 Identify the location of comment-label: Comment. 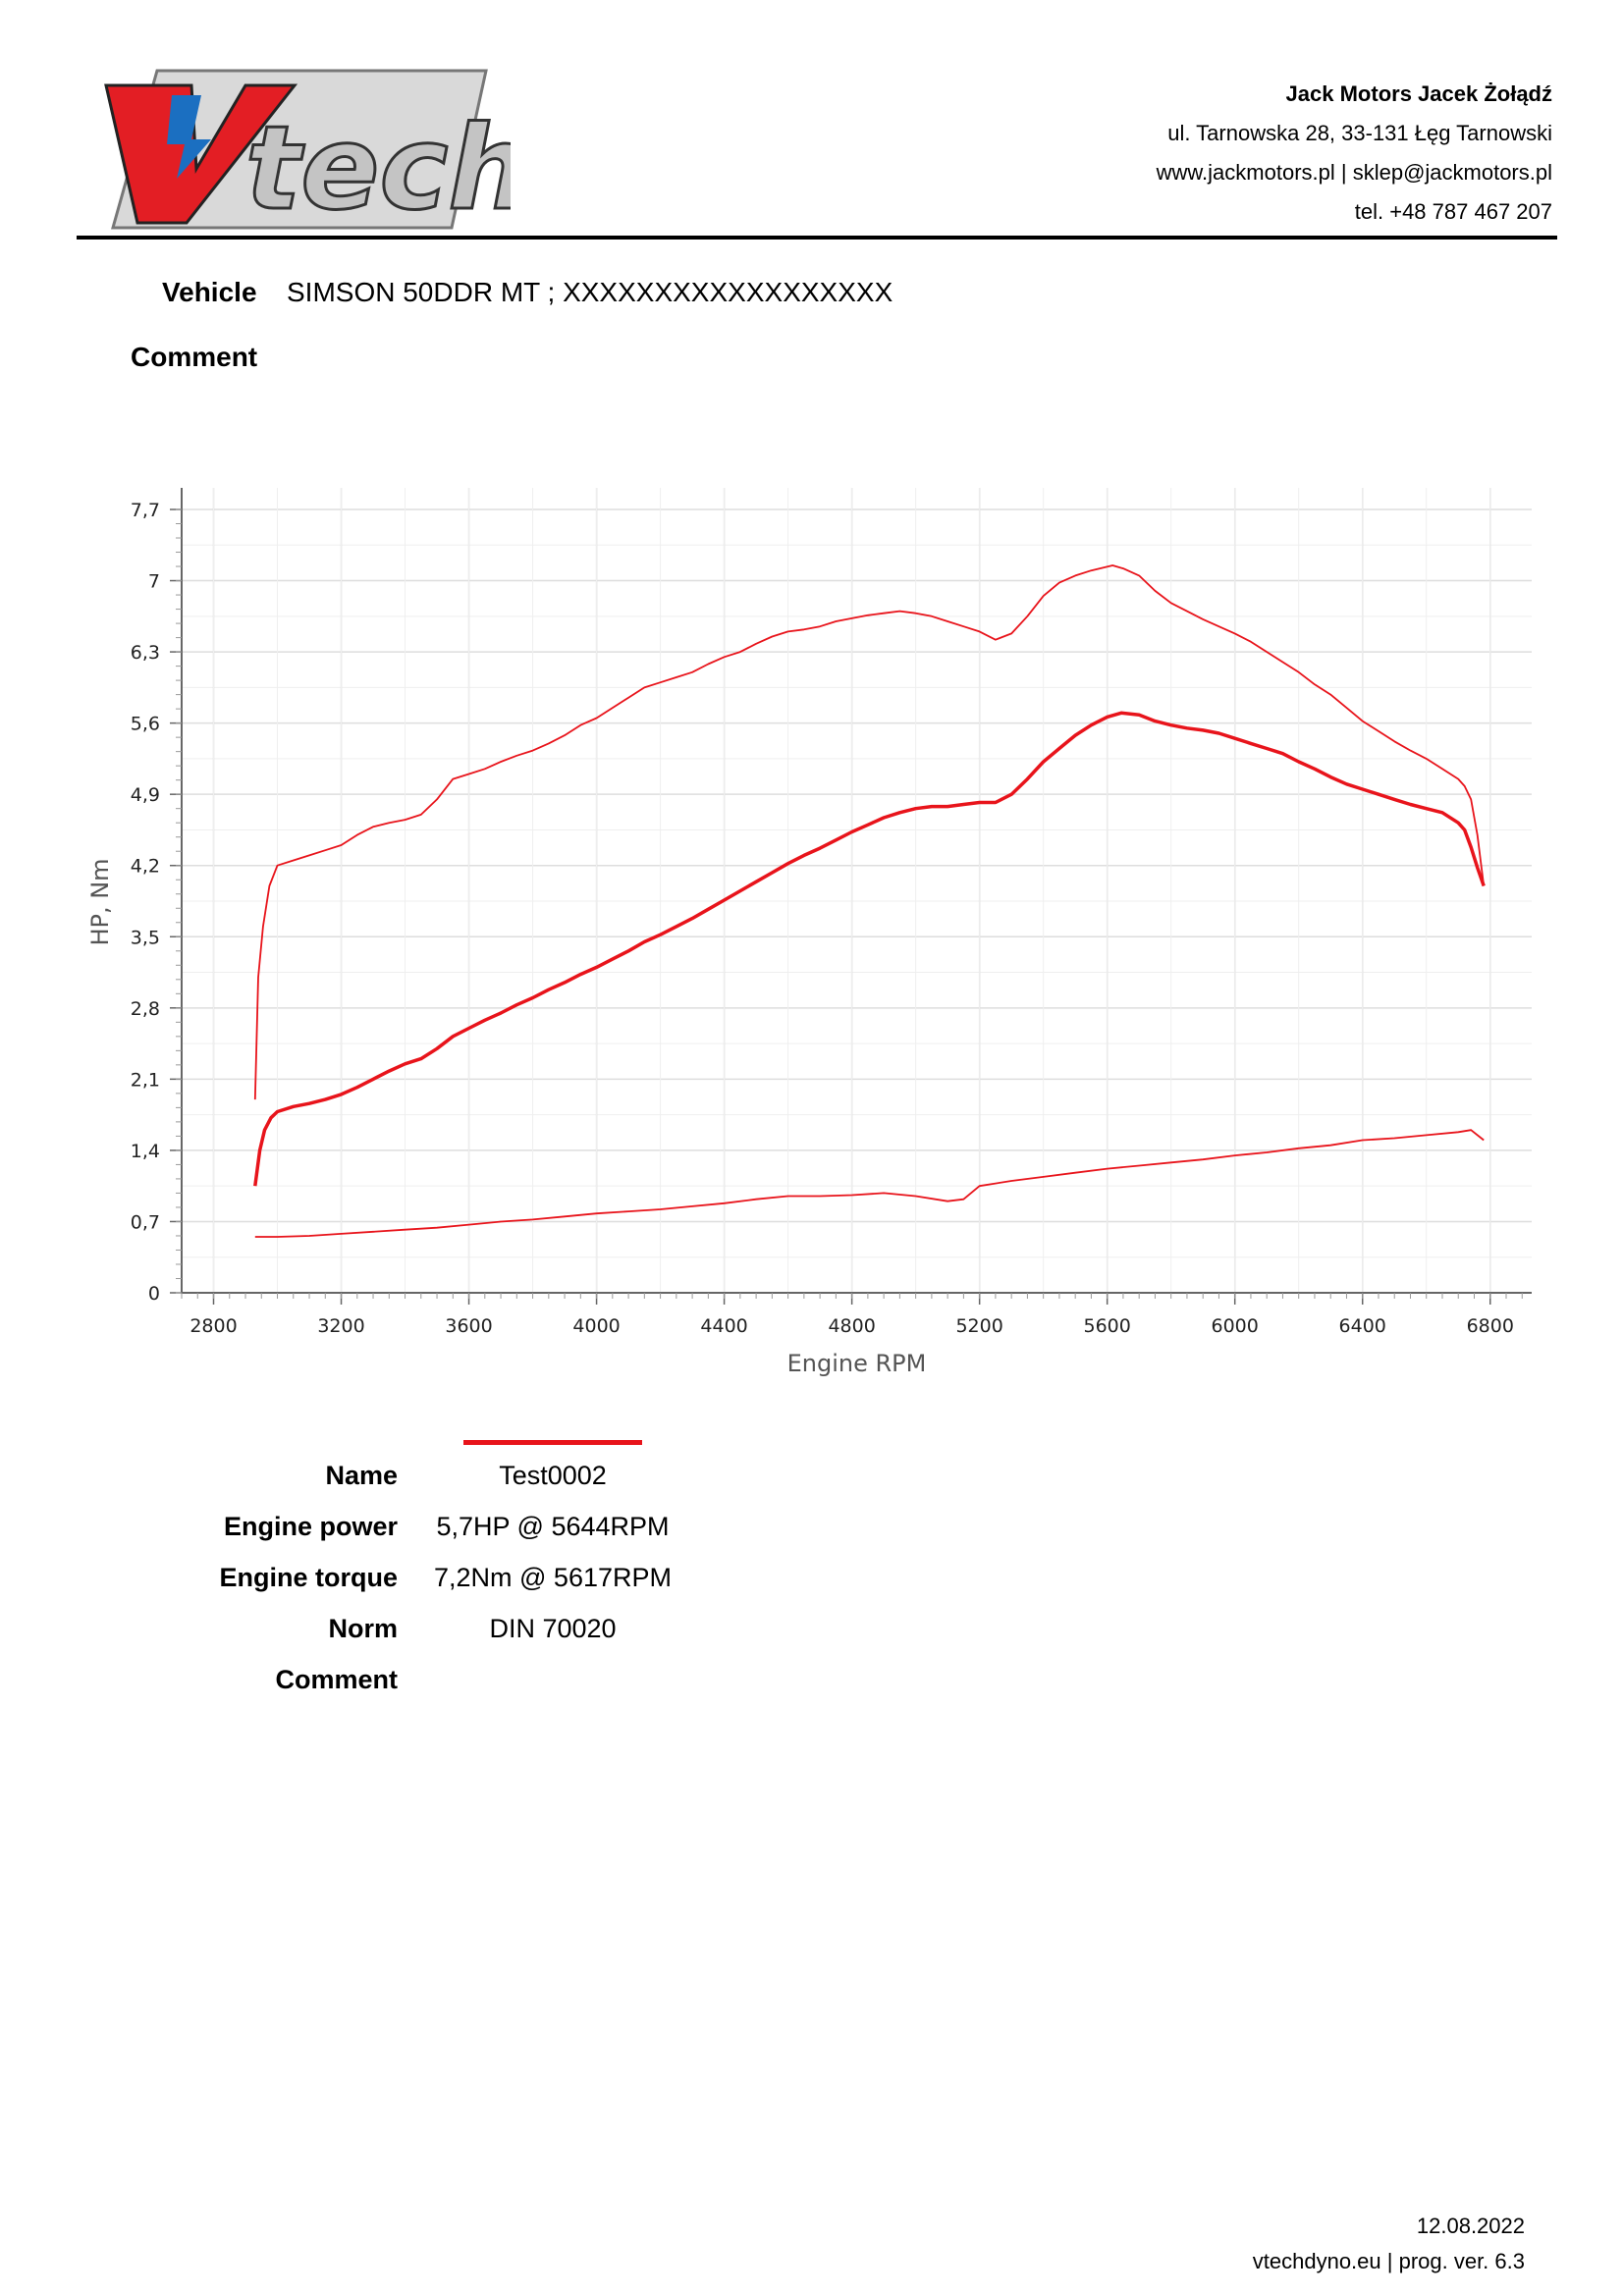
(195, 357).